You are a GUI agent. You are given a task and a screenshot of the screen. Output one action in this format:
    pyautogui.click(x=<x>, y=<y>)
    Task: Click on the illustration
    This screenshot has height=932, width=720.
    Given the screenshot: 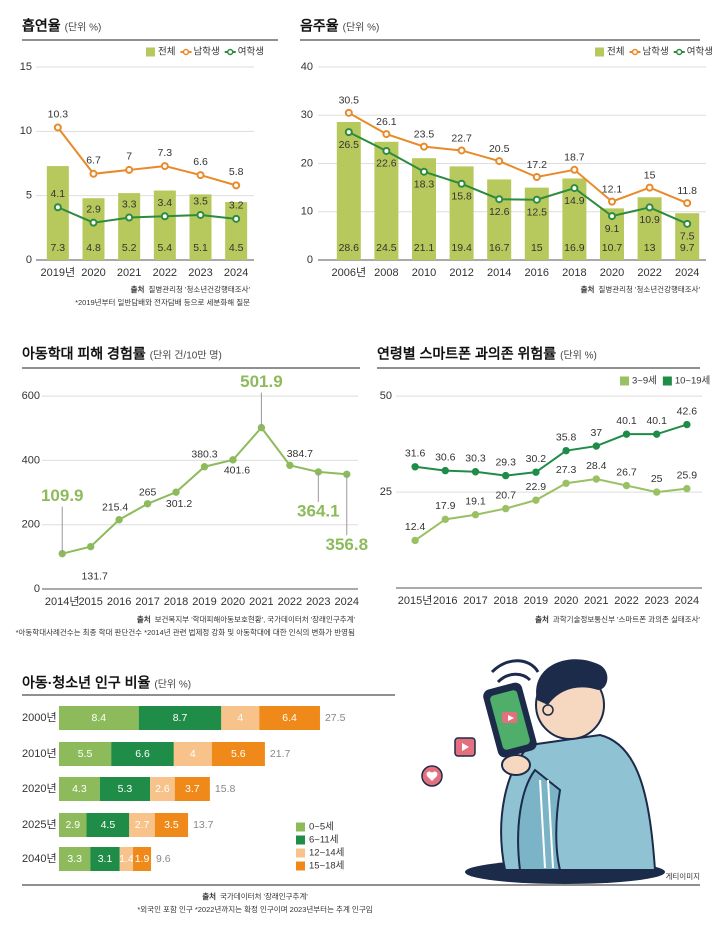 What is the action you would take?
    pyautogui.click(x=543, y=771)
    